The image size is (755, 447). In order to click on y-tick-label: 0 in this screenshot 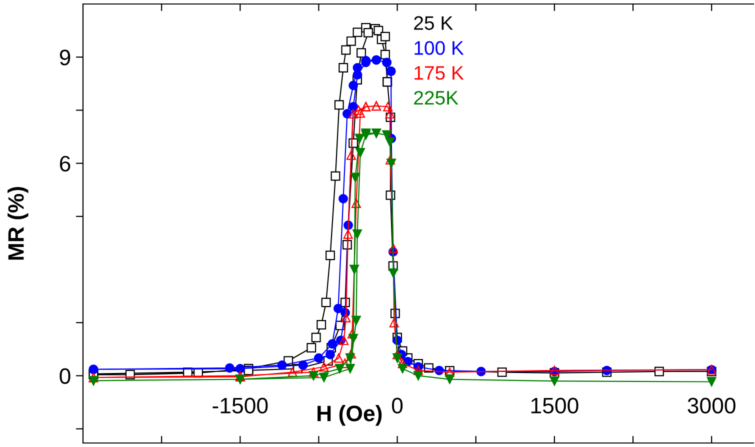, I will do `click(65, 376)`.